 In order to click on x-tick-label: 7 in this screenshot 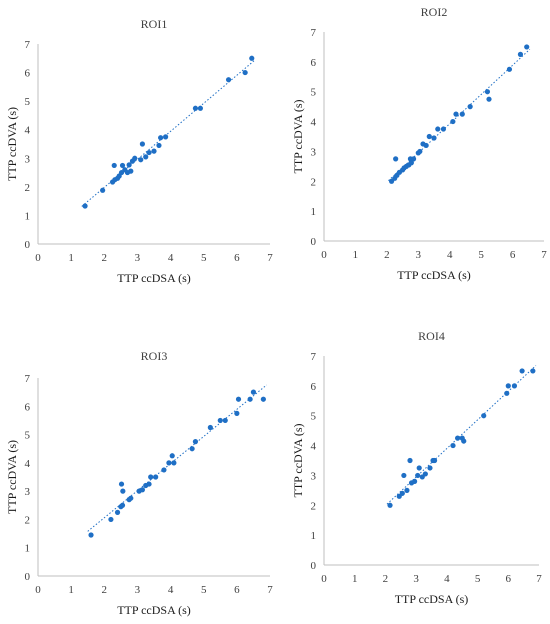, I will do `click(270, 590)`.